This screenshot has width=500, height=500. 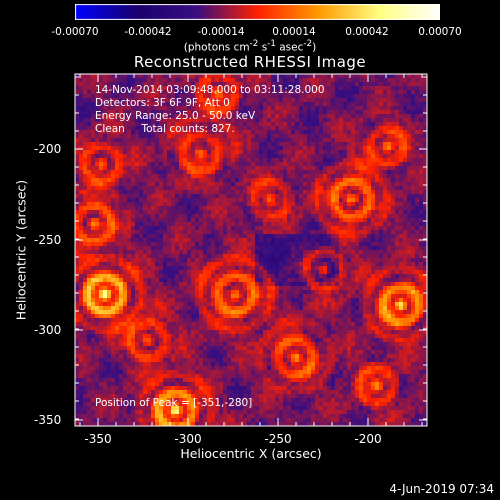 What do you see at coordinates (174, 403) in the screenshot?
I see `annotation-peak-position: Position of Peak = [-351,-280]` at bounding box center [174, 403].